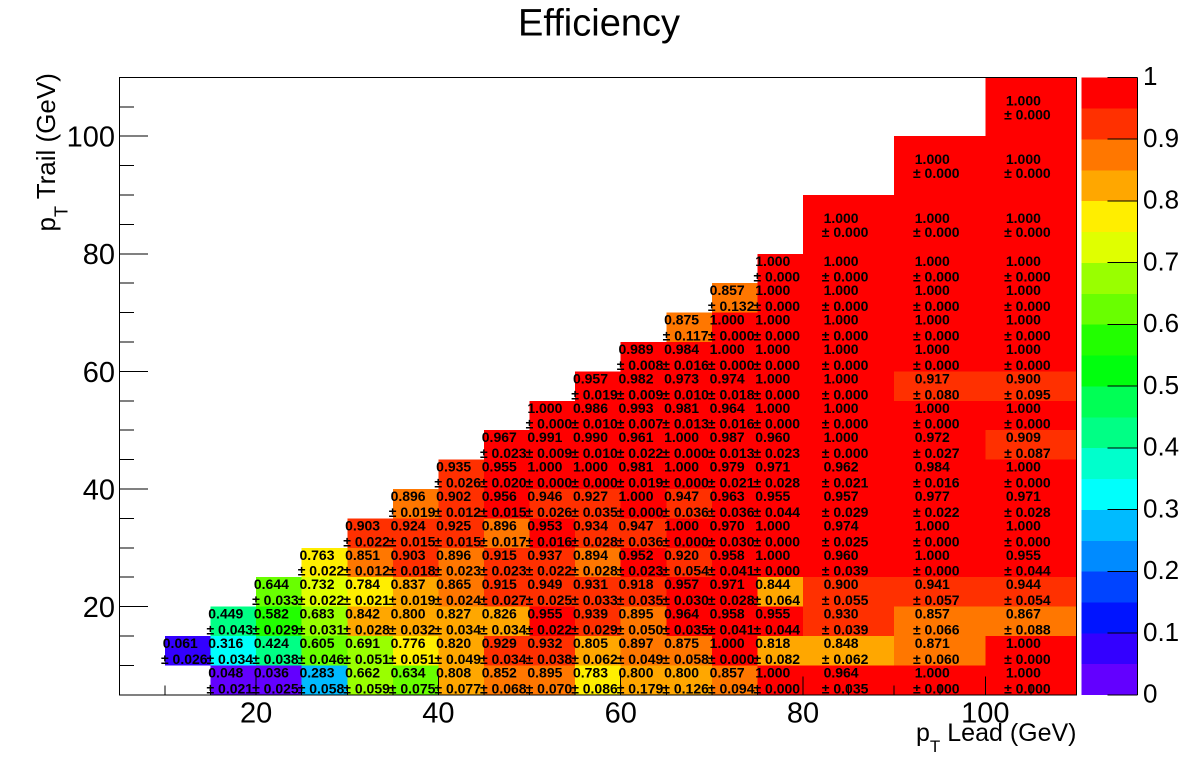 The image size is (1196, 772). What do you see at coordinates (590, 614) in the screenshot?
I see `svg-text: 0.939` at bounding box center [590, 614].